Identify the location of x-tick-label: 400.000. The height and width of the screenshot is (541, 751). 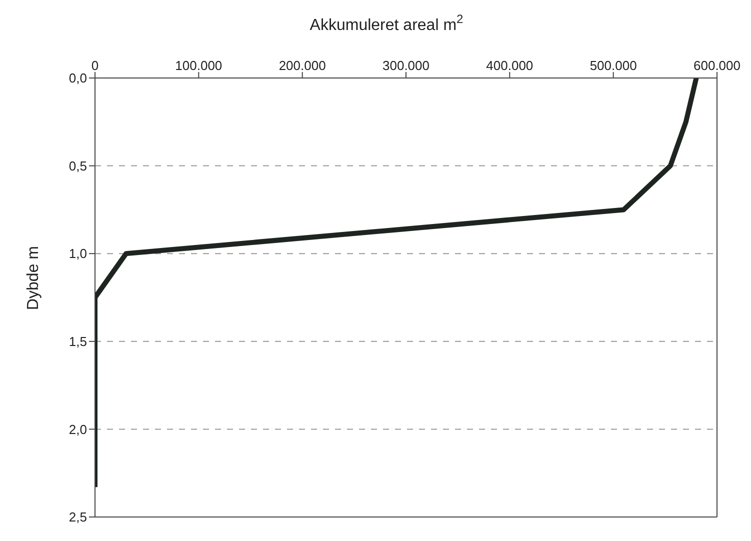
(510, 65).